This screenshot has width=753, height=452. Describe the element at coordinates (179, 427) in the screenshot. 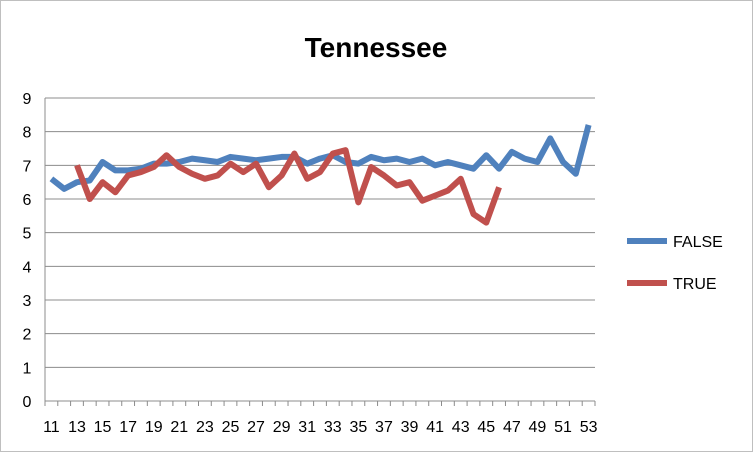

I see `x-tick-label-21: 21` at that location.